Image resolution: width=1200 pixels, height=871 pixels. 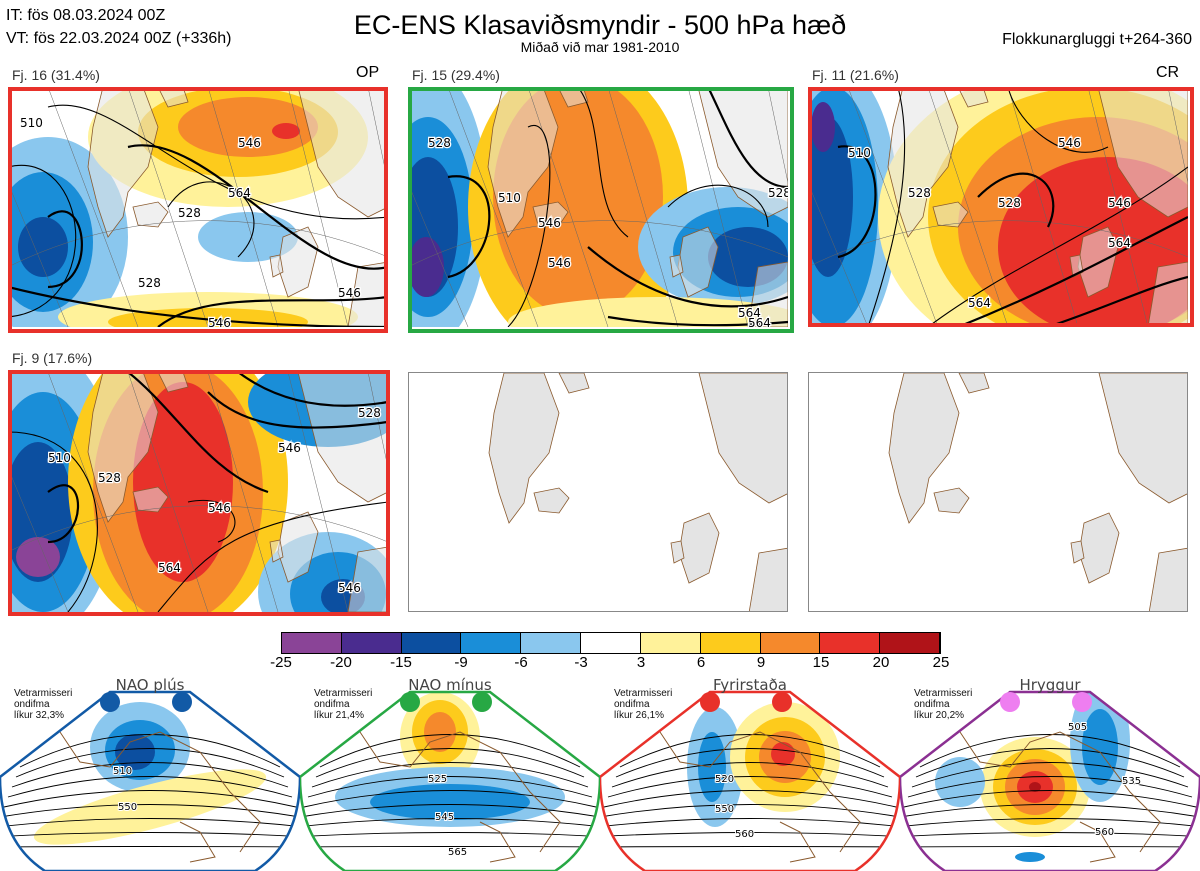 What do you see at coordinates (941, 662) in the screenshot?
I see `colorbar-tick: 25` at bounding box center [941, 662].